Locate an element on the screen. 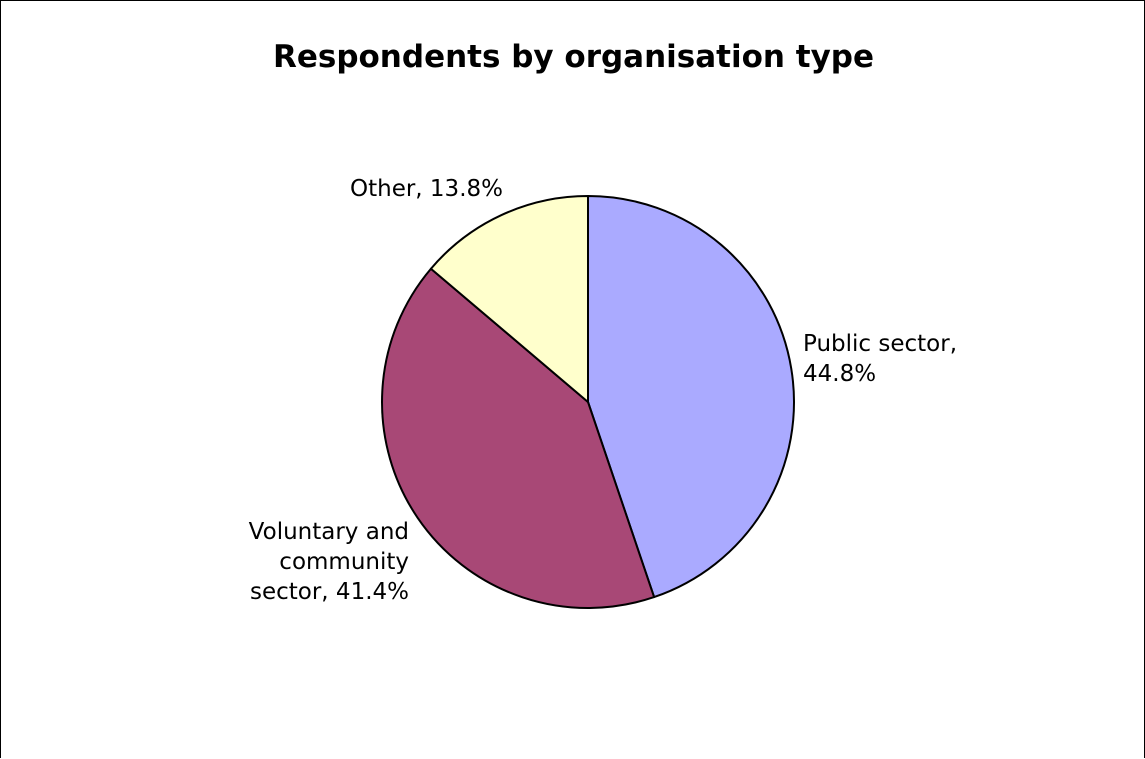 This screenshot has height=759, width=1145. slice-label-line: Voluntary and is located at coordinates (329, 532).